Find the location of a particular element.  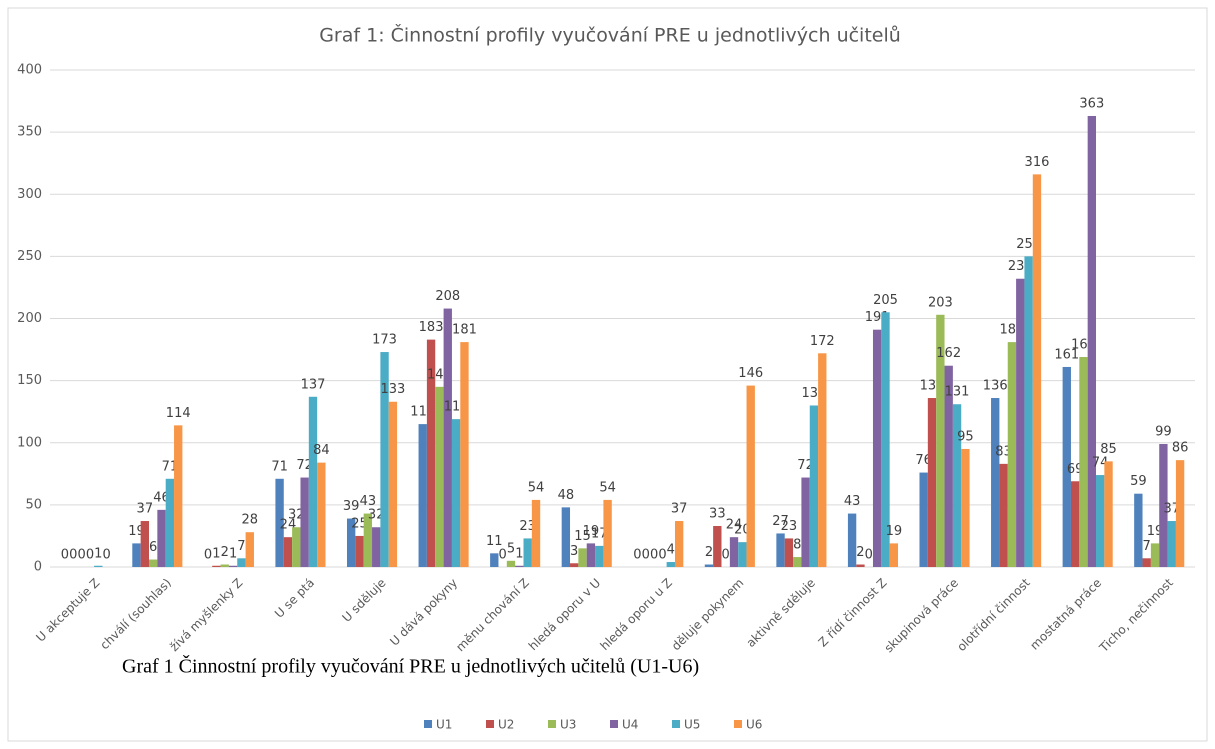

data-label: 37 is located at coordinates (1171, 509).